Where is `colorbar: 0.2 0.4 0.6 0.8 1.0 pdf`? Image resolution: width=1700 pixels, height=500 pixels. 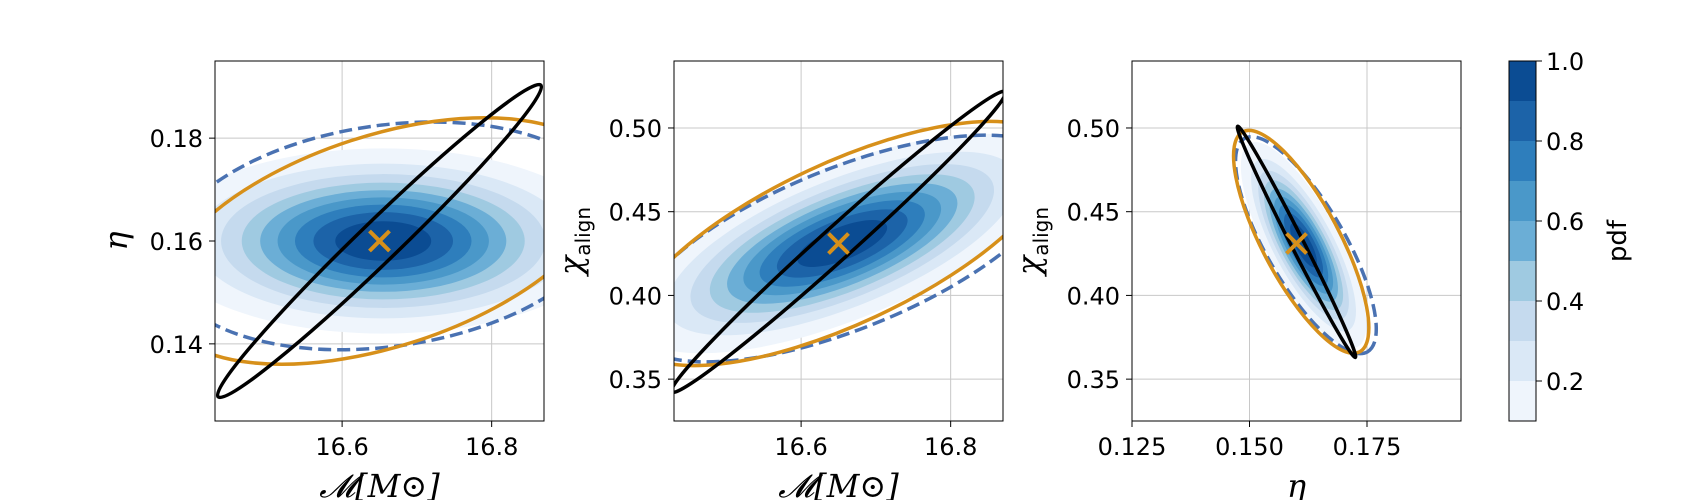 colorbar: 0.2 0.4 0.6 0.8 1.0 pdf is located at coordinates (1570, 235).